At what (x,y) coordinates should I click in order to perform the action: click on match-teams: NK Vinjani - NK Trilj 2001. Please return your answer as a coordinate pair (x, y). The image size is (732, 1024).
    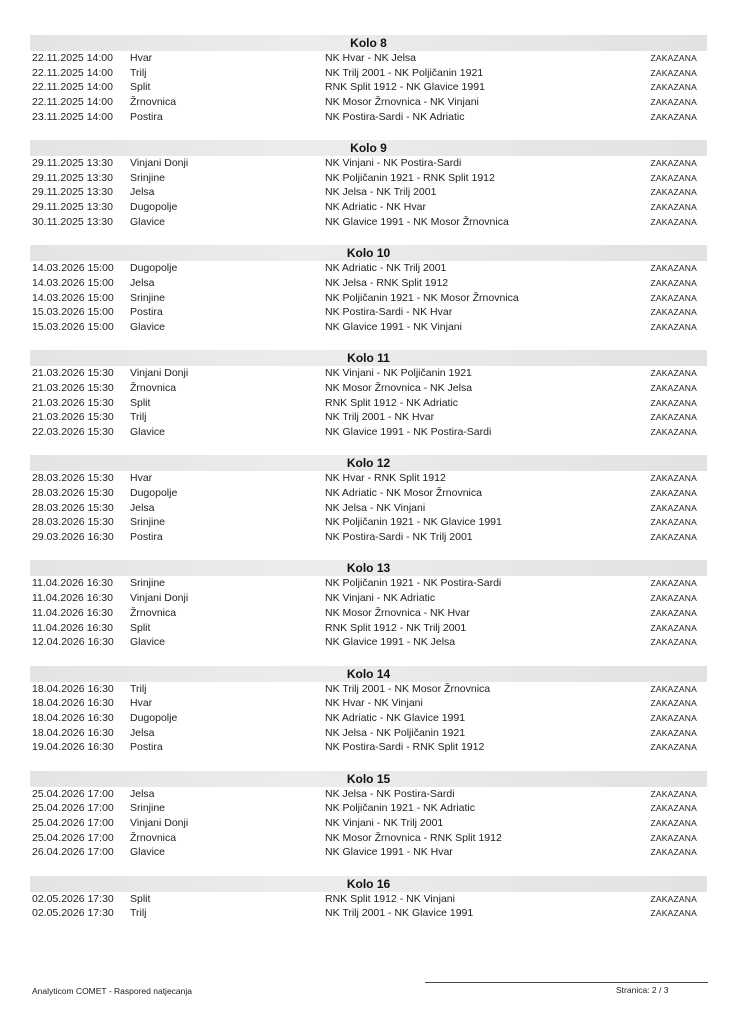
    Looking at the image, I should click on (384, 823).